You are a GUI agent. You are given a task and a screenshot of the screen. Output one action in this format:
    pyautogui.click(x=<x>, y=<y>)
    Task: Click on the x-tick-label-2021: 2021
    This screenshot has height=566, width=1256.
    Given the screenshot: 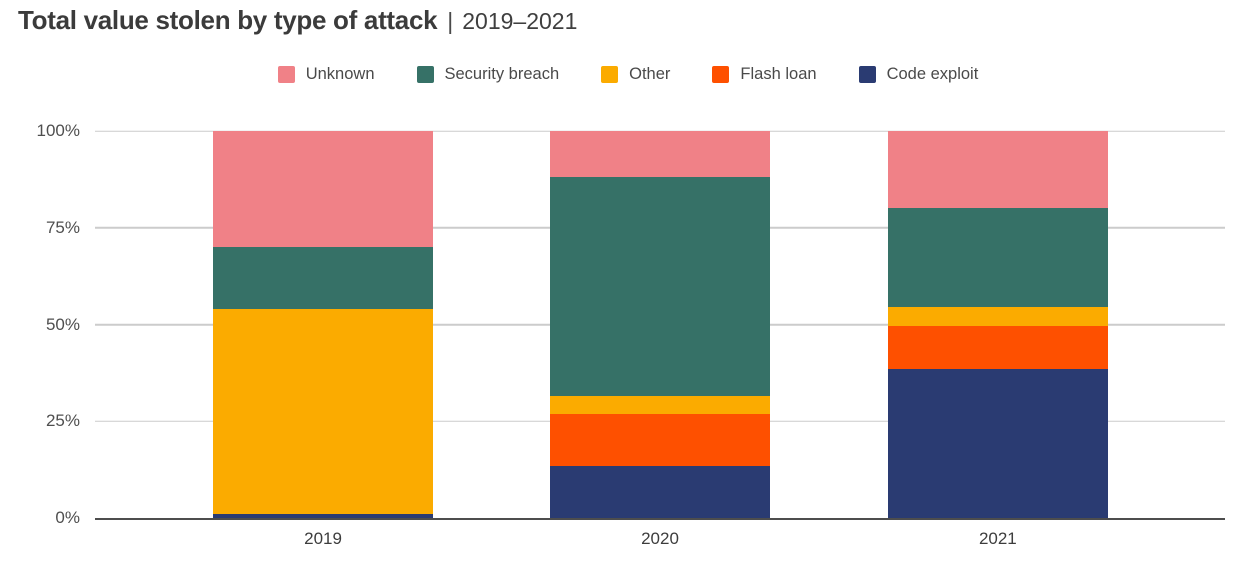 What is the action you would take?
    pyautogui.click(x=997, y=538)
    